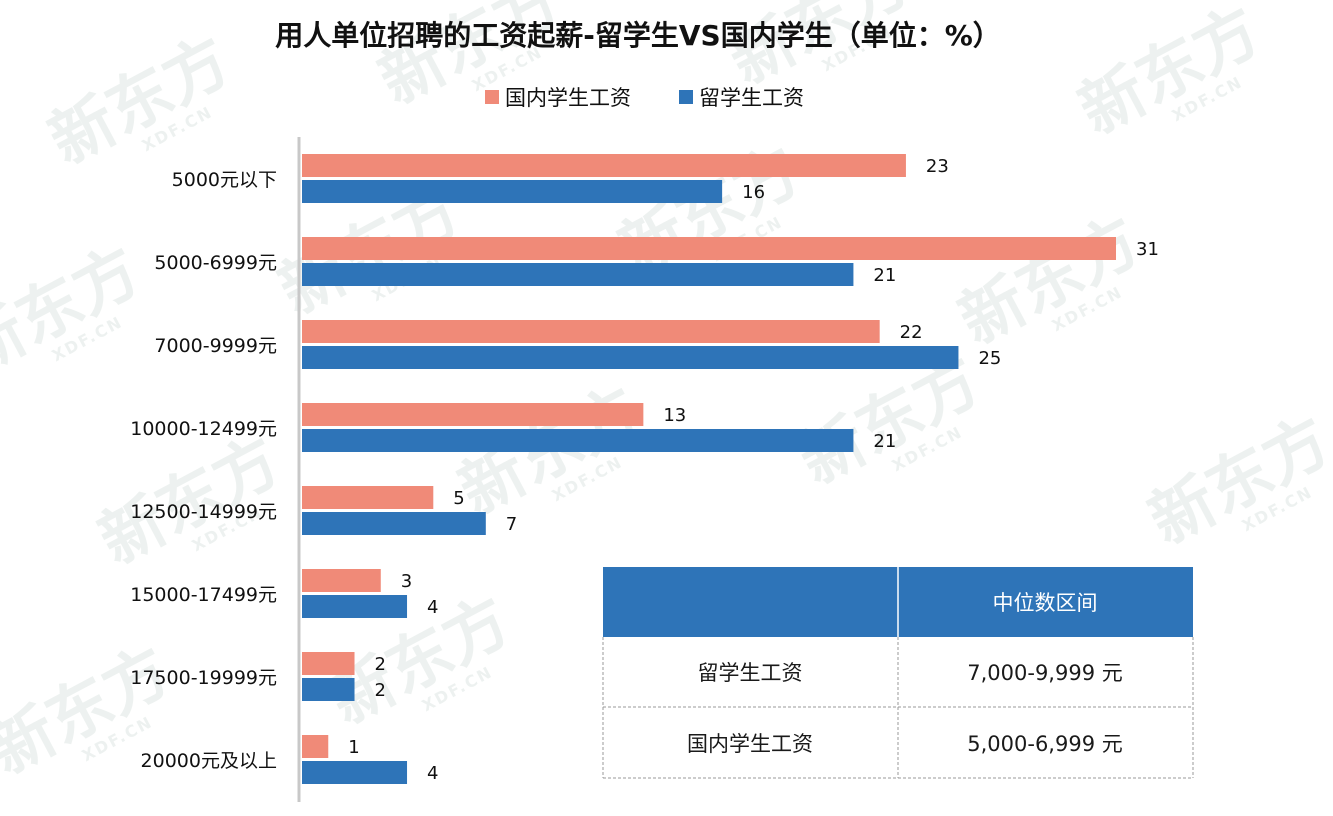 This screenshot has height=816, width=1333. I want to click on abroad-value-label-0: 16, so click(753, 192).